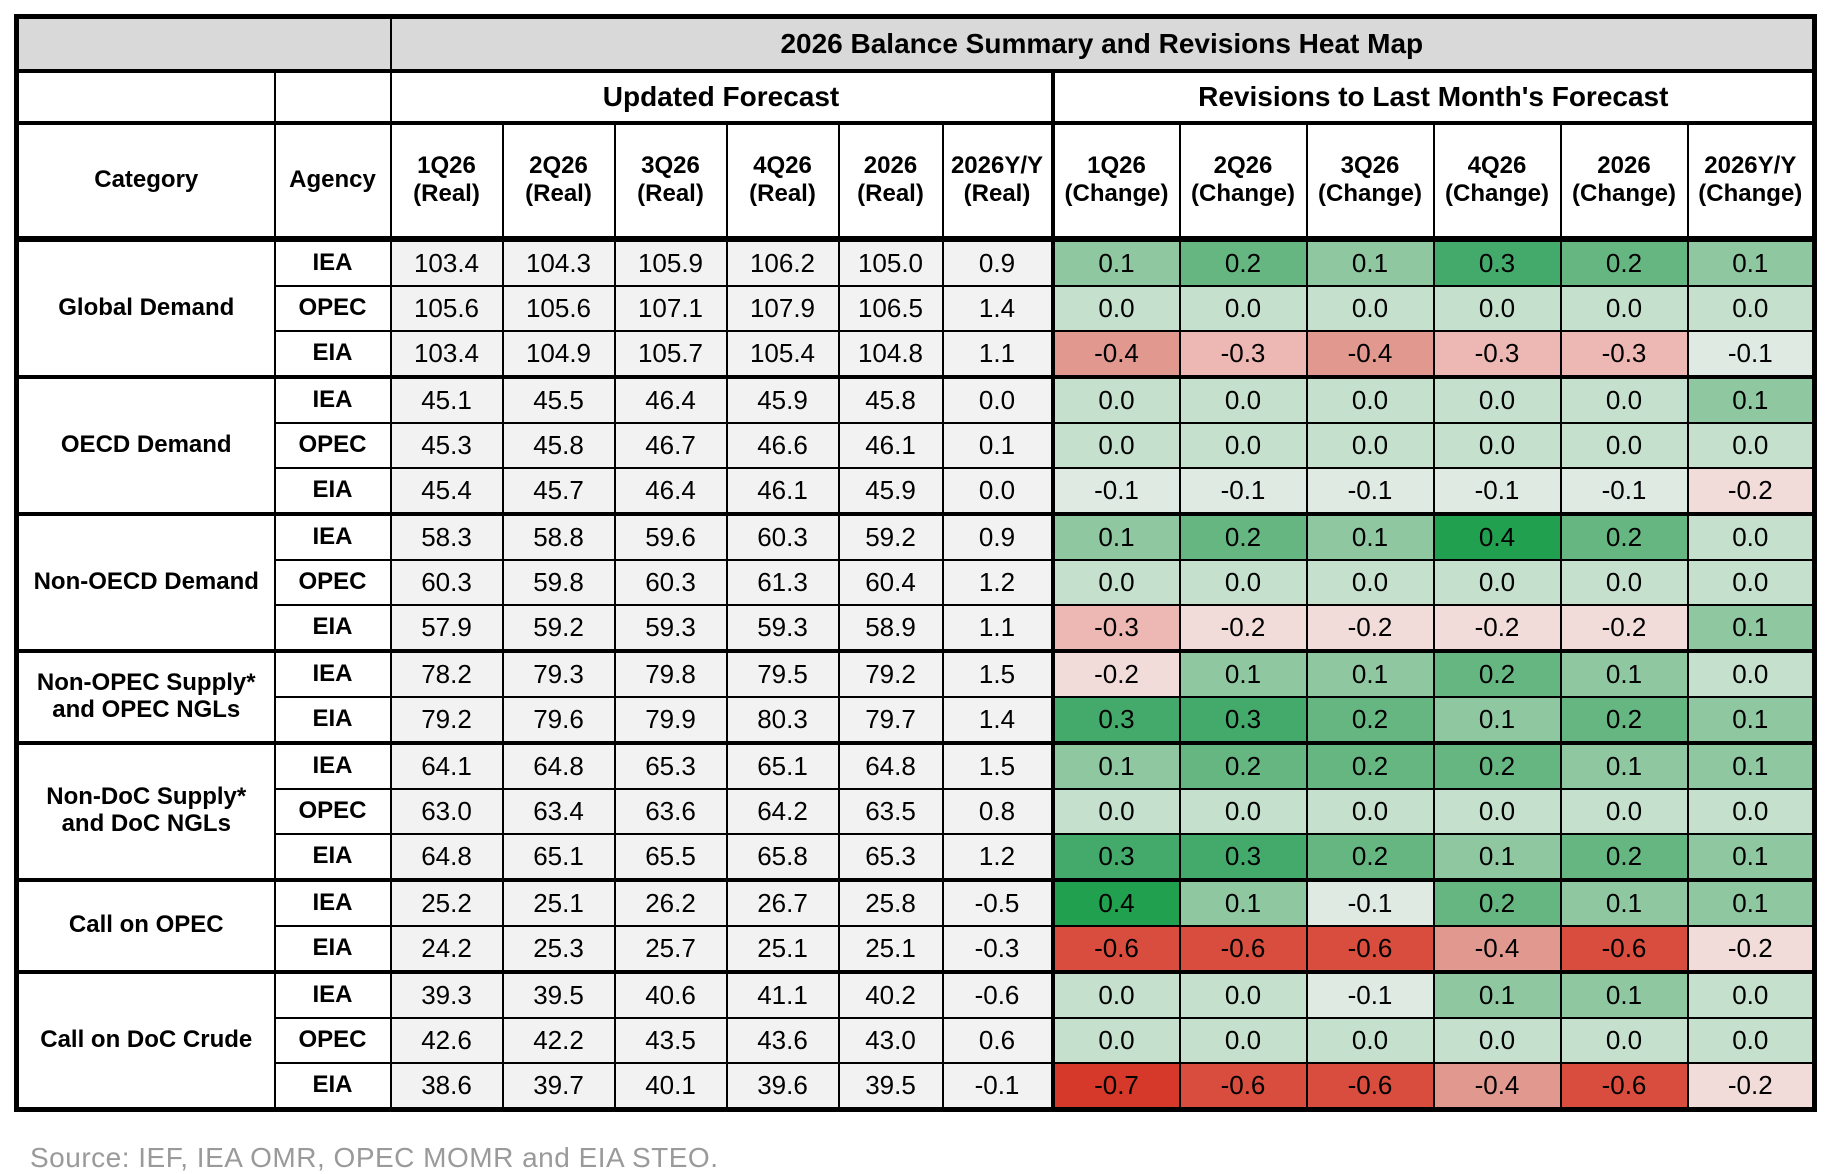  I want to click on real-value-cell: 64.2, so click(782, 811).